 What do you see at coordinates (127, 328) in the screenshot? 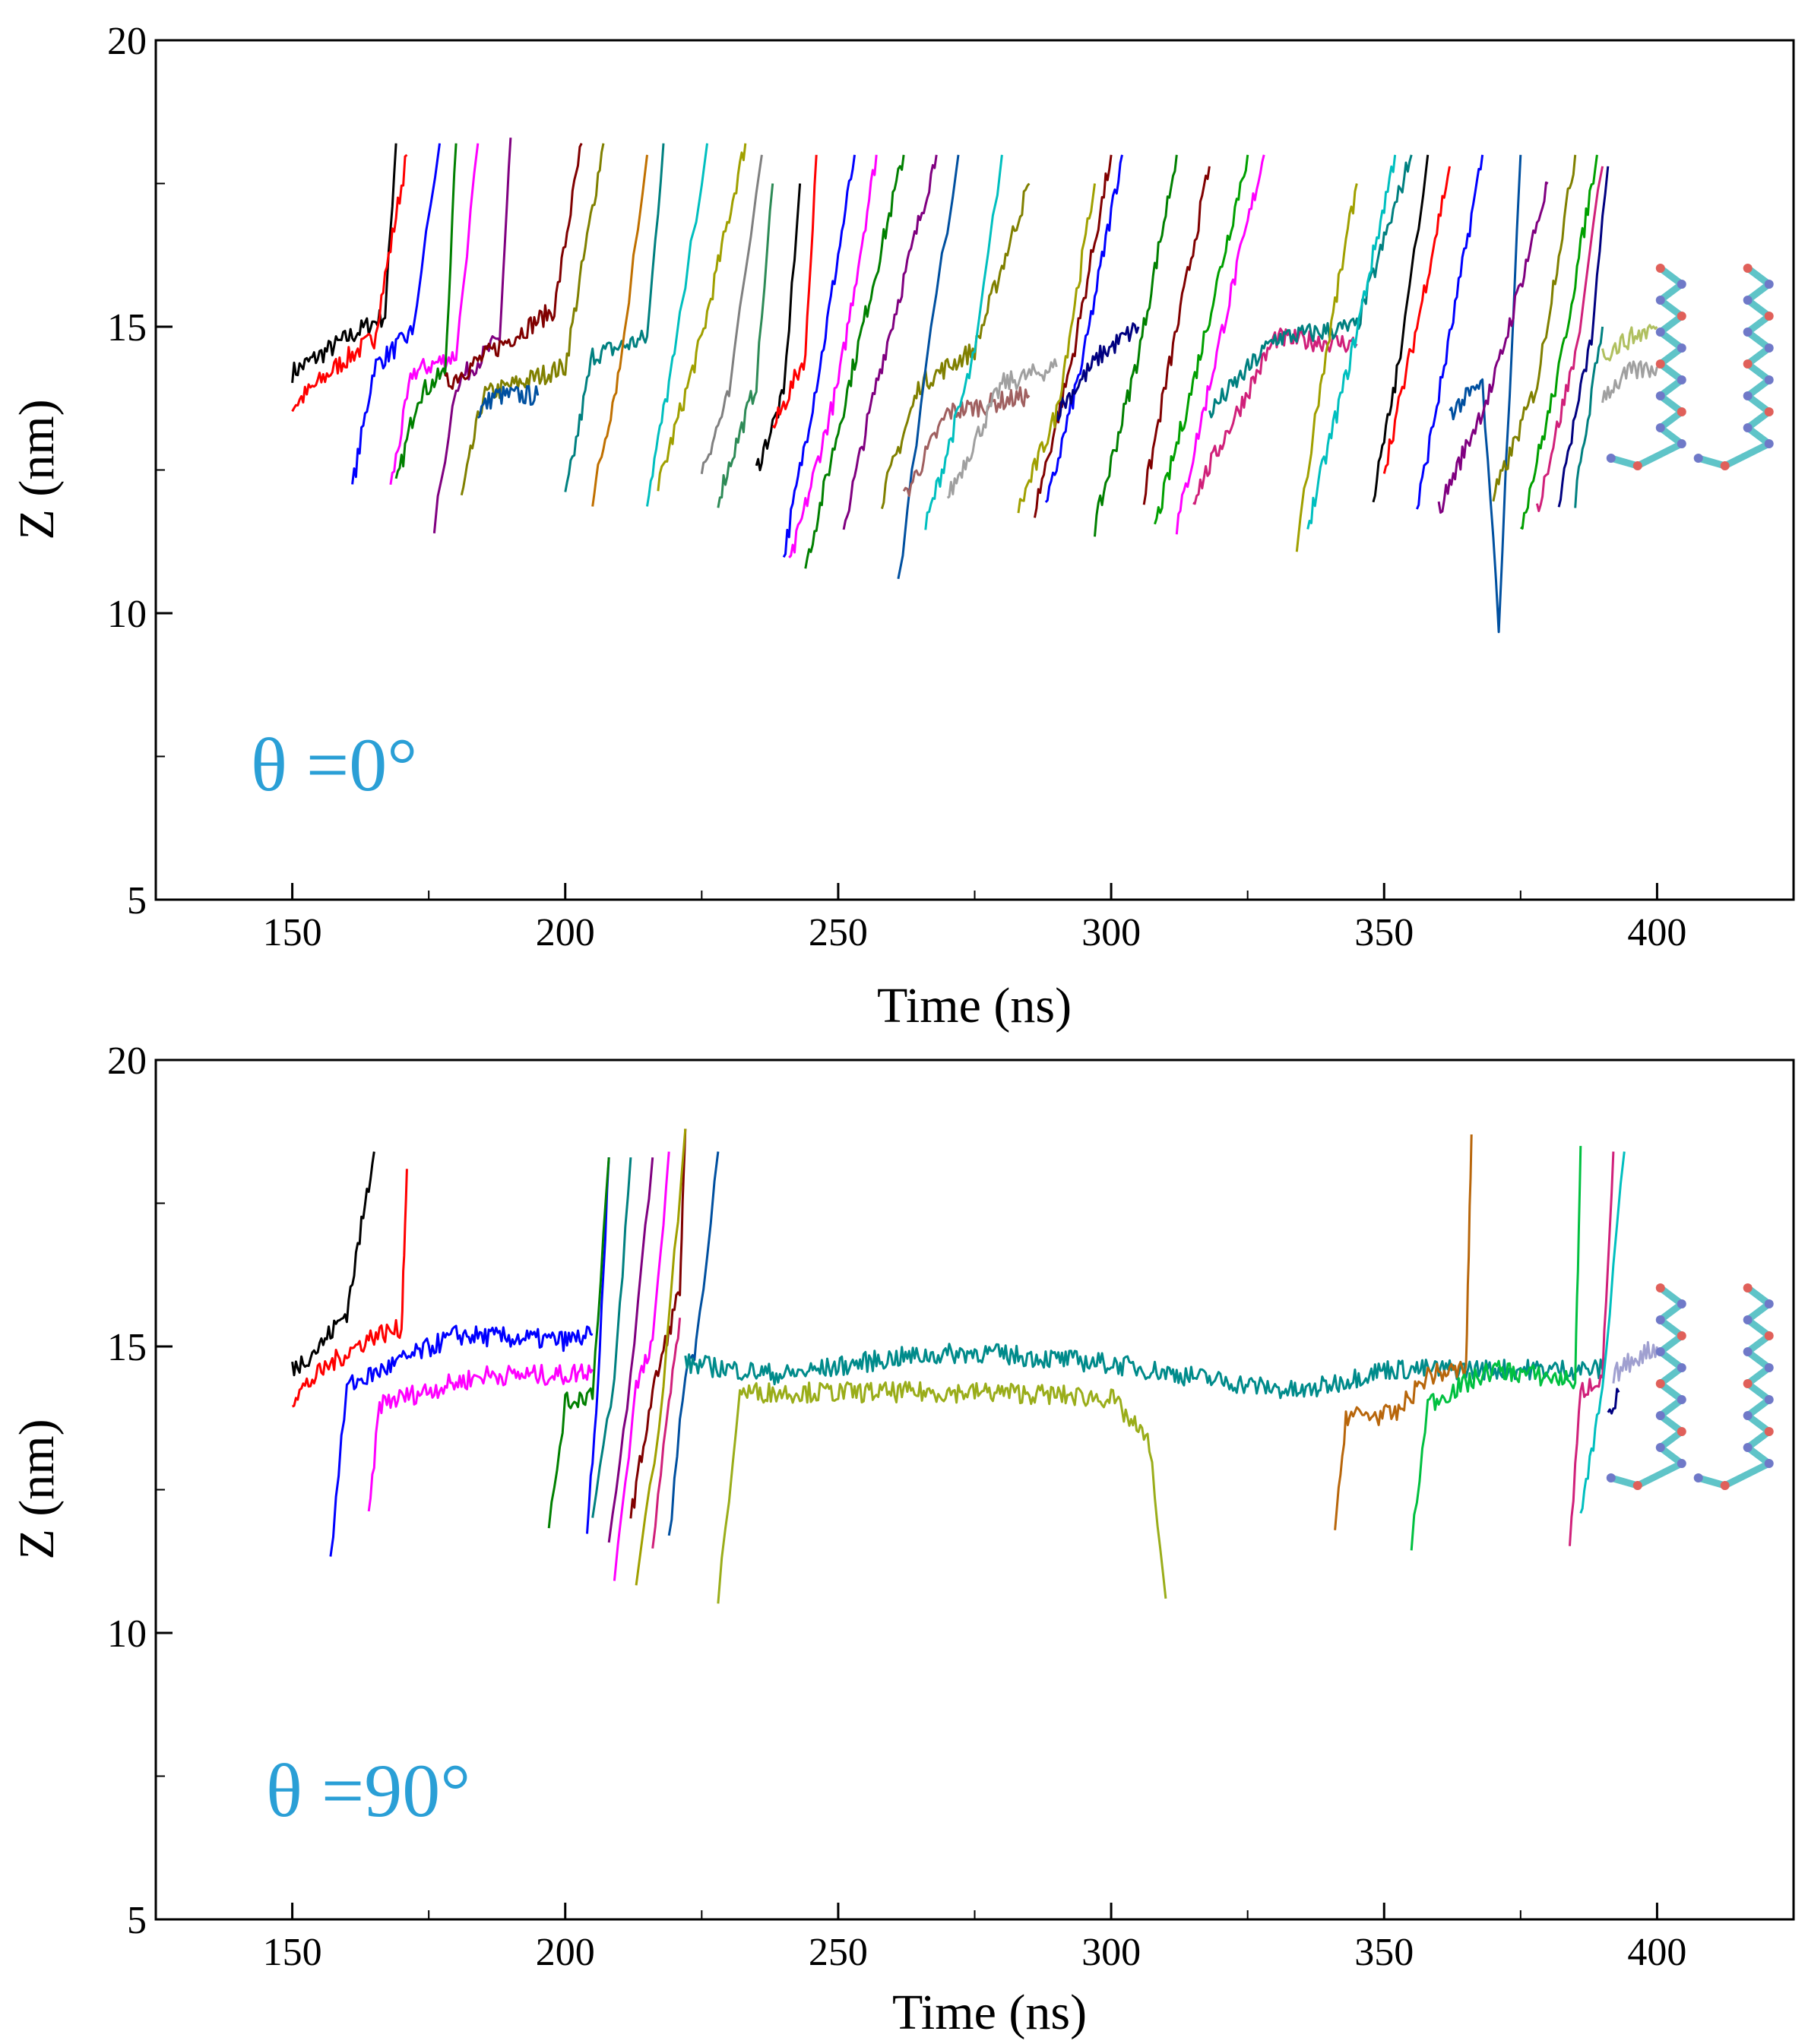
I see `y-tick-label: 15` at bounding box center [127, 328].